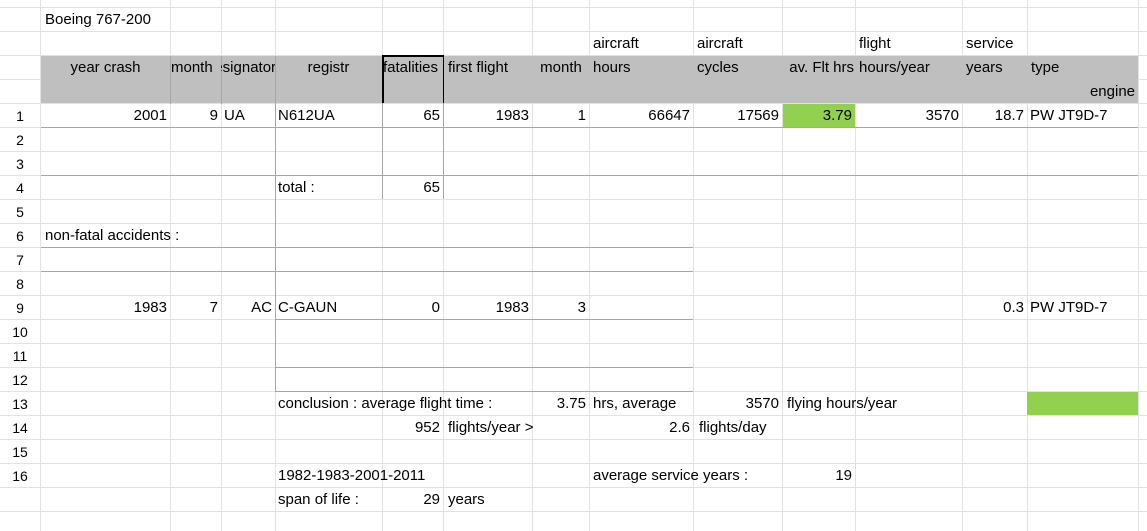 The image size is (1147, 531). Describe the element at coordinates (435, 307) in the screenshot. I see `r9-fatalities: 0` at that location.